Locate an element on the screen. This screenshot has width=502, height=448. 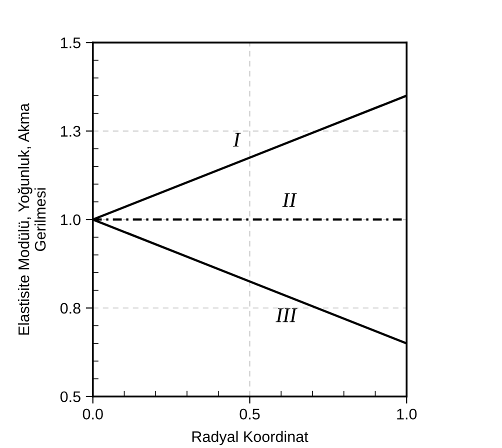
y-tick-label: 1.3 is located at coordinates (70, 131).